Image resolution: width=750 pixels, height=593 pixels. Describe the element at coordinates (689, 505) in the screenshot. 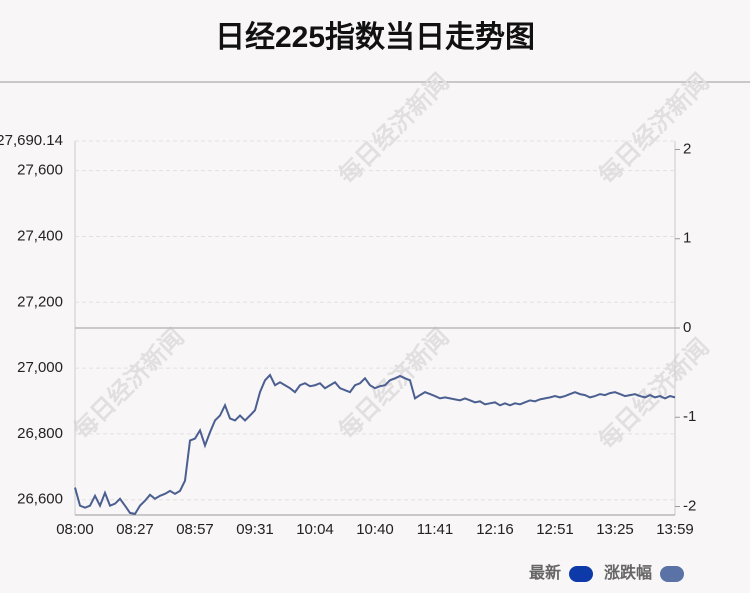

I see `y2-tick-label: -2` at that location.